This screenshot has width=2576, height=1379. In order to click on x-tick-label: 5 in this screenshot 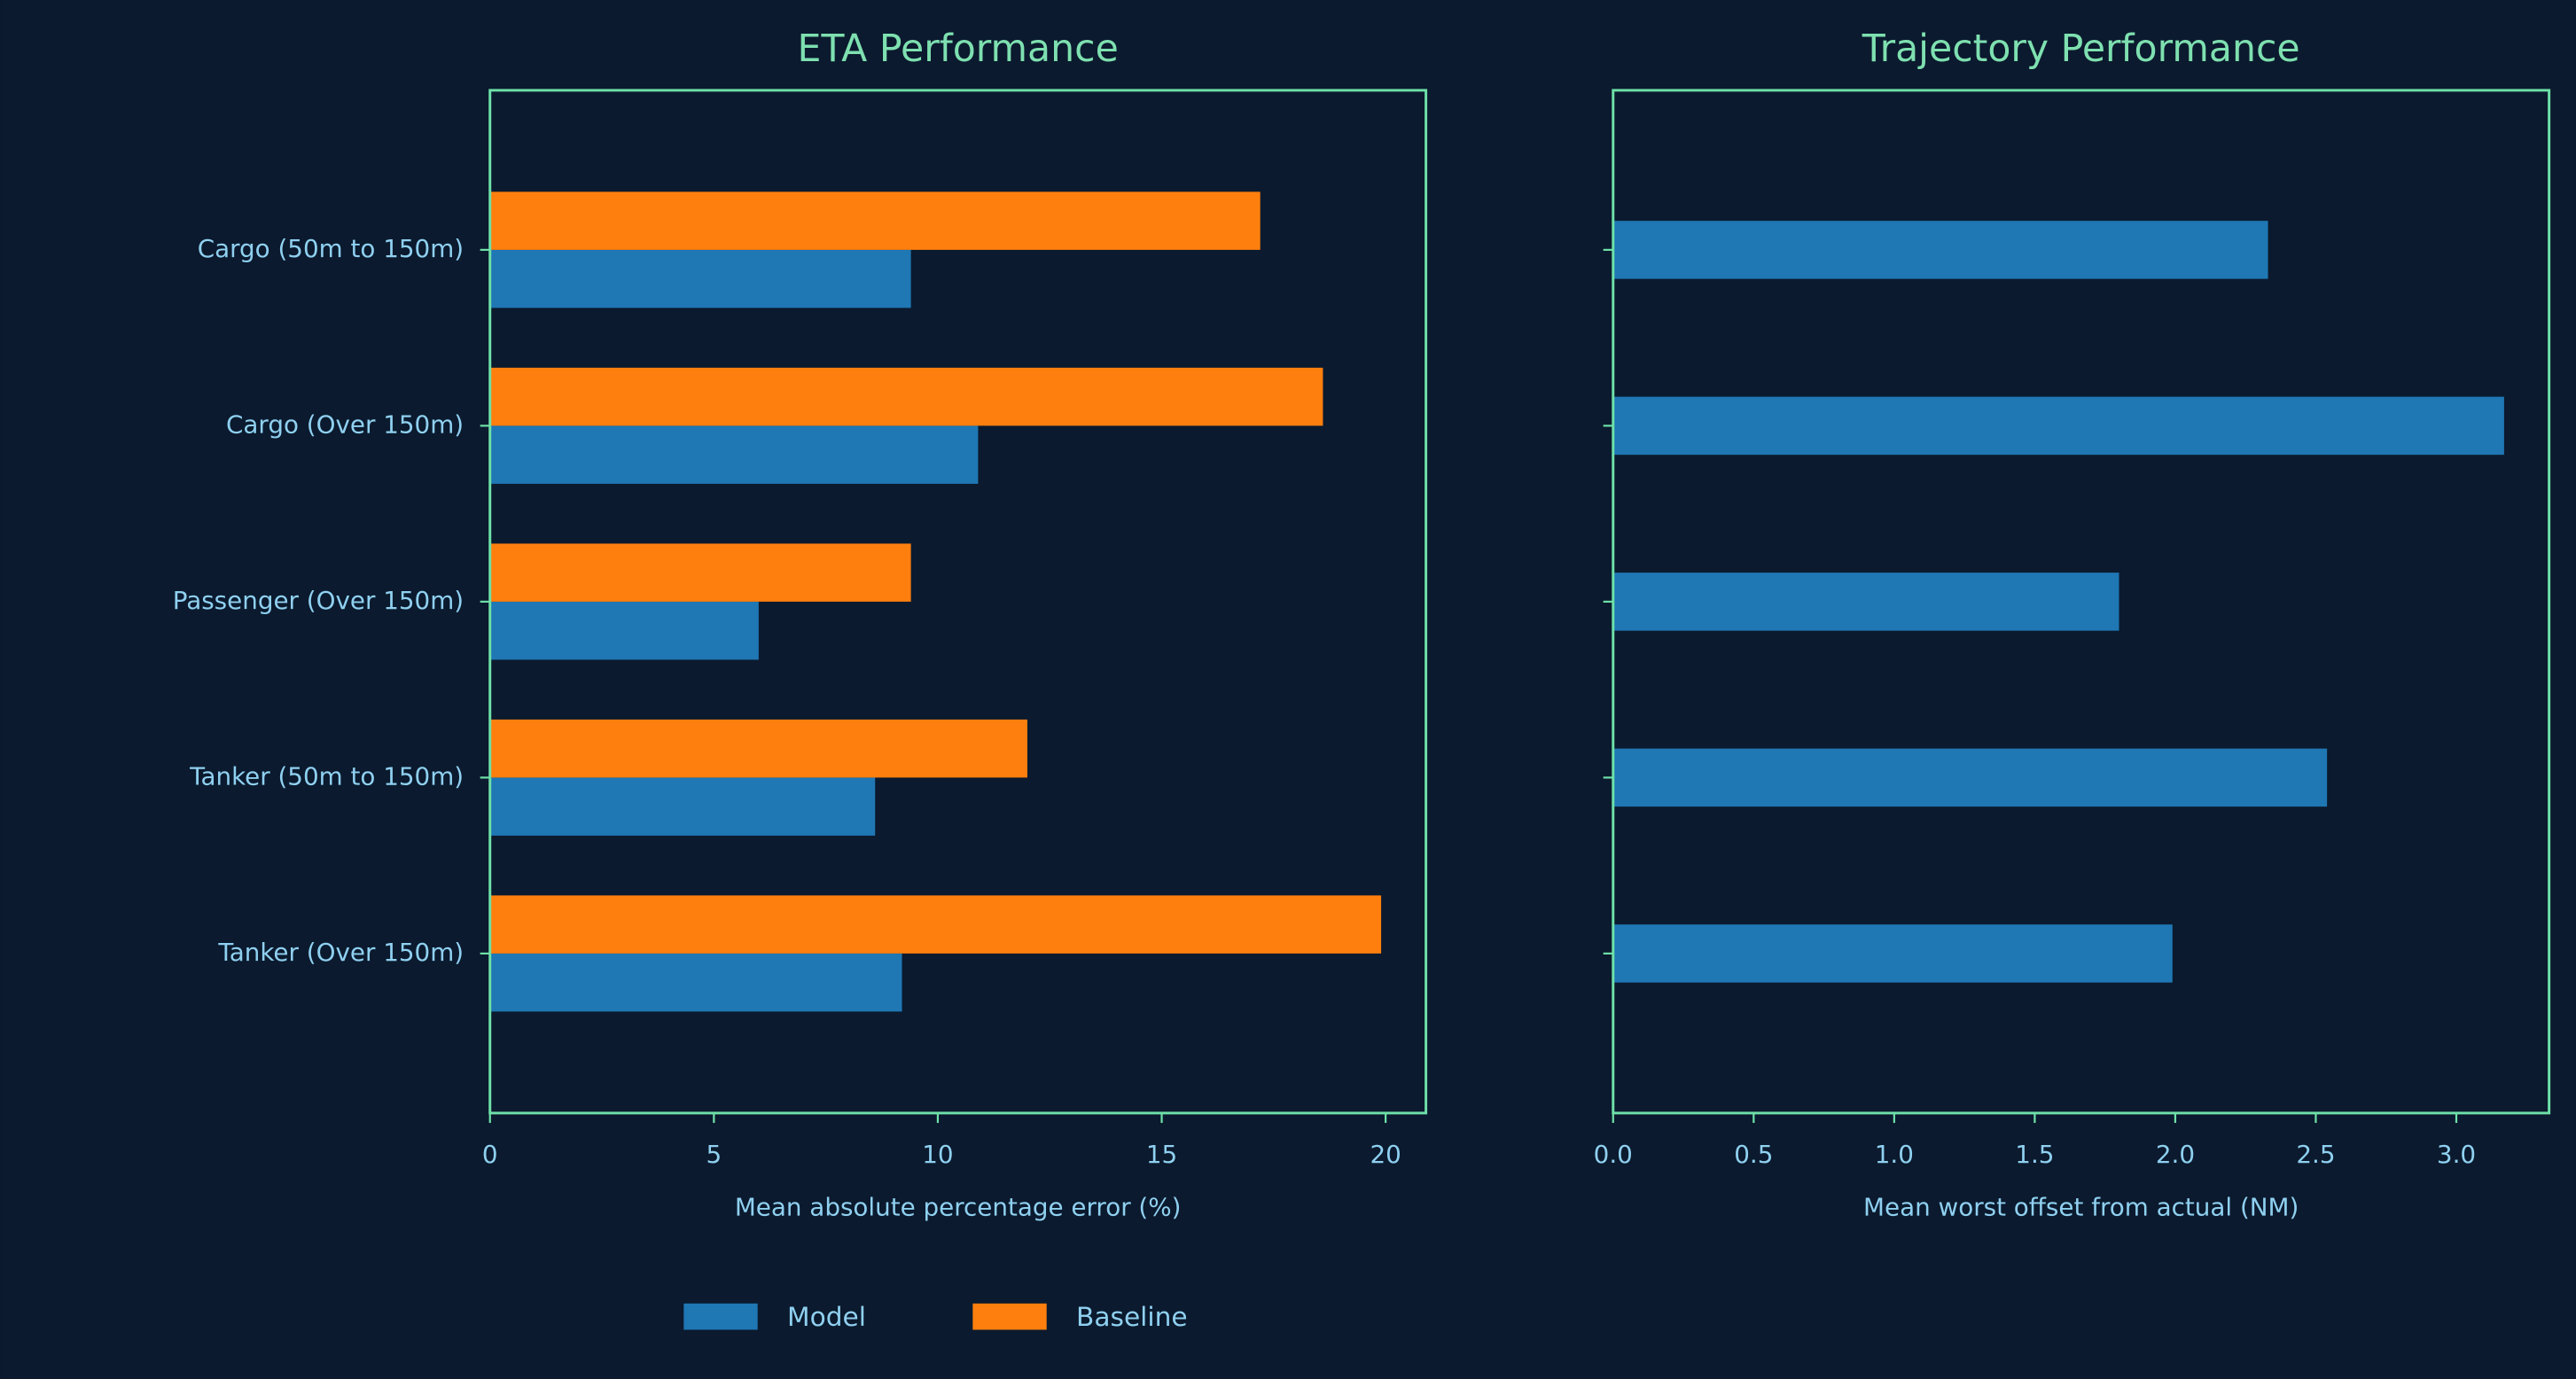, I will do `click(714, 1154)`.